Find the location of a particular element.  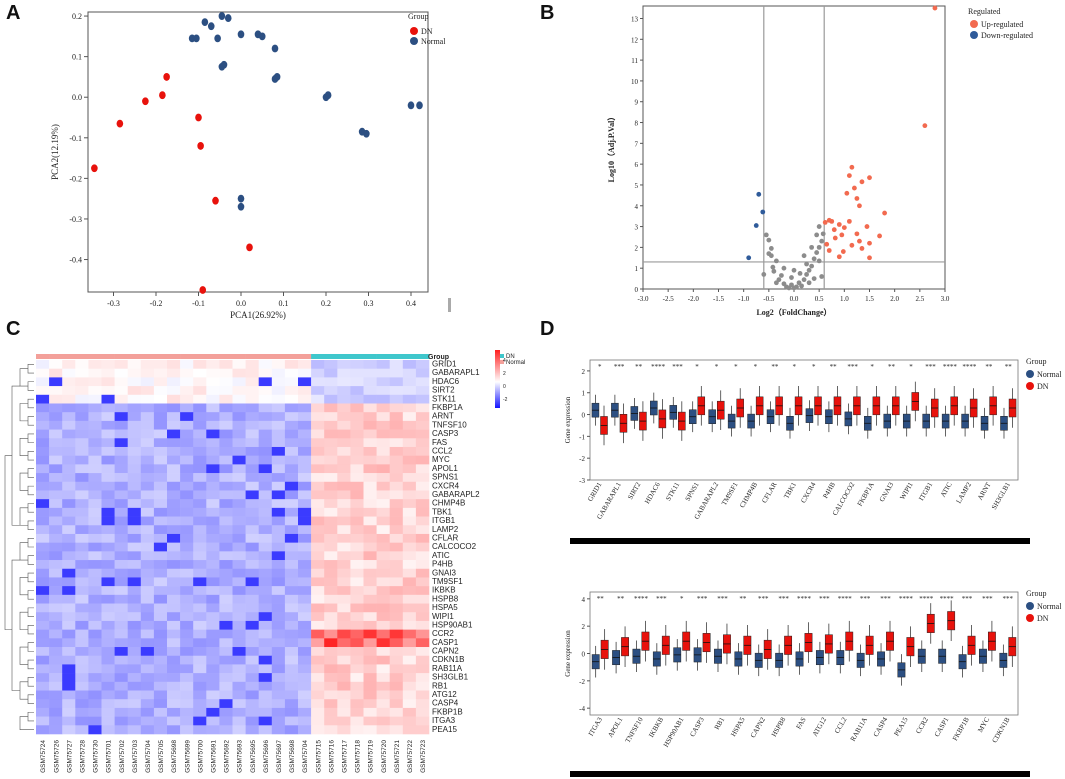

pca-ytick-label: -0.4 is located at coordinates (75, 260).